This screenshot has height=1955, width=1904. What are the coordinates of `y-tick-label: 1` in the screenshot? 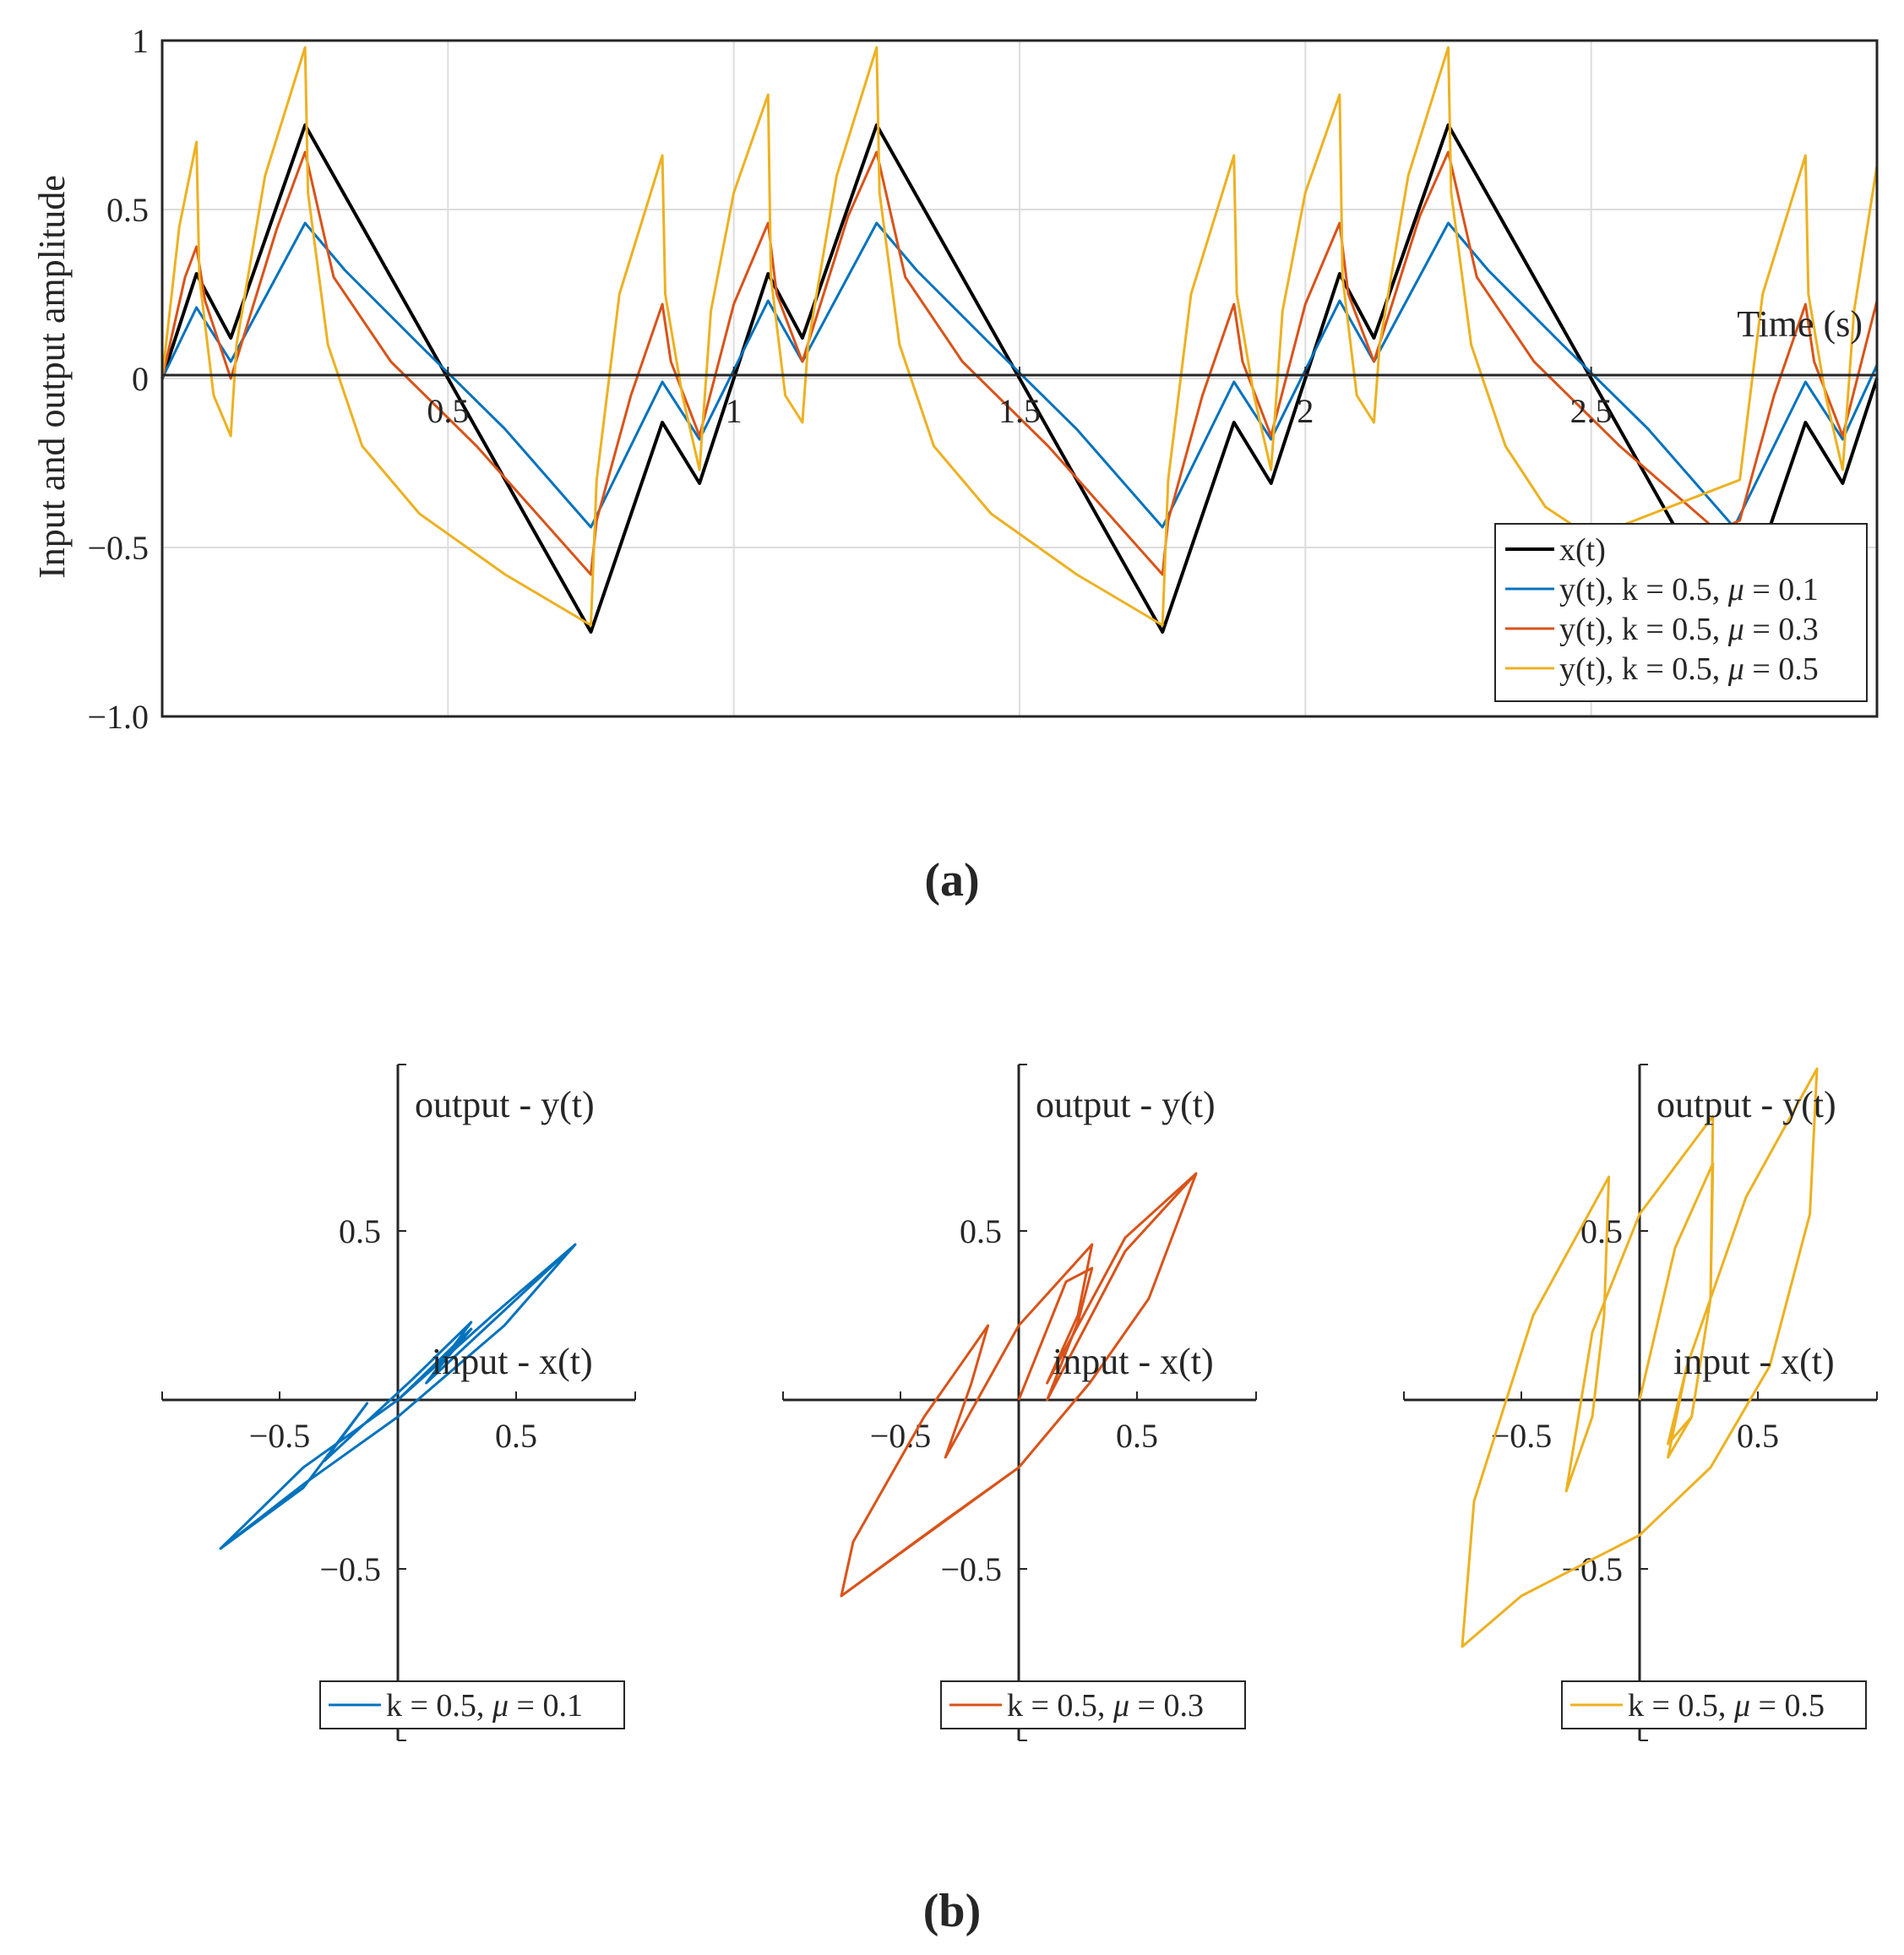 It's located at (141, 41).